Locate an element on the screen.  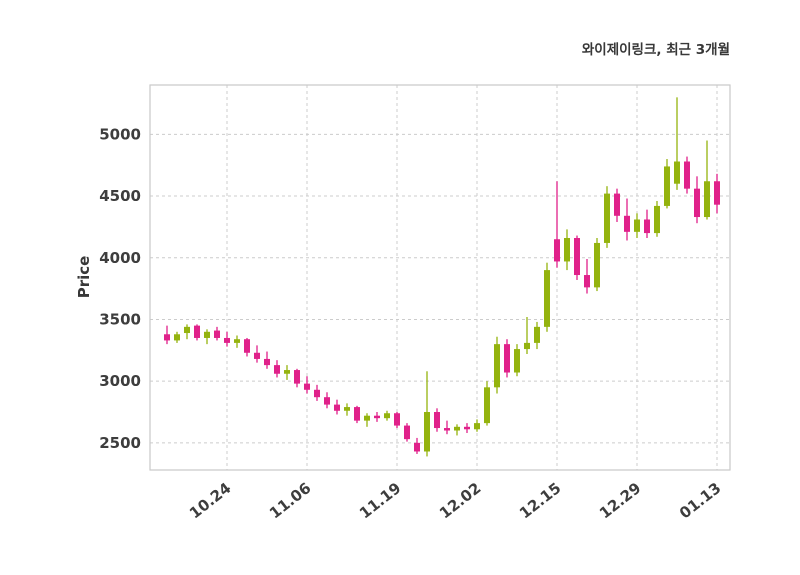
x-tick-label: 01.13 is located at coordinates (700, 500).